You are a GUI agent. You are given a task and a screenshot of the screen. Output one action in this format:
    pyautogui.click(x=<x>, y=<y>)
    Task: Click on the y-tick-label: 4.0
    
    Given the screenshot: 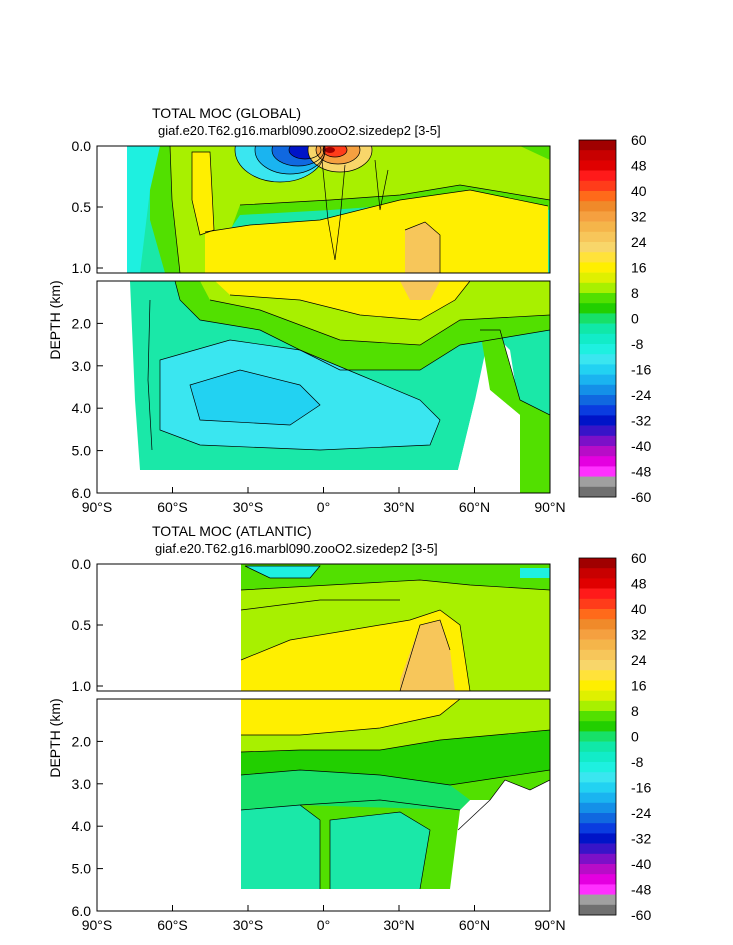 What is the action you would take?
    pyautogui.click(x=82, y=826)
    